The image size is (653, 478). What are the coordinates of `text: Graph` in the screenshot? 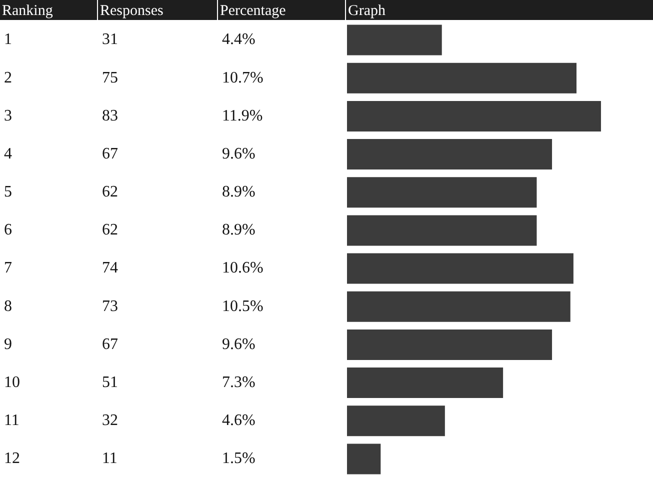 It's located at (367, 10).